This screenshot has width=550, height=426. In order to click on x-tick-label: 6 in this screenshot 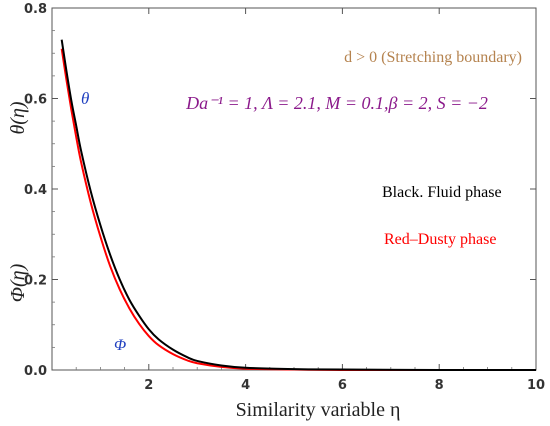, I will do `click(342, 385)`.